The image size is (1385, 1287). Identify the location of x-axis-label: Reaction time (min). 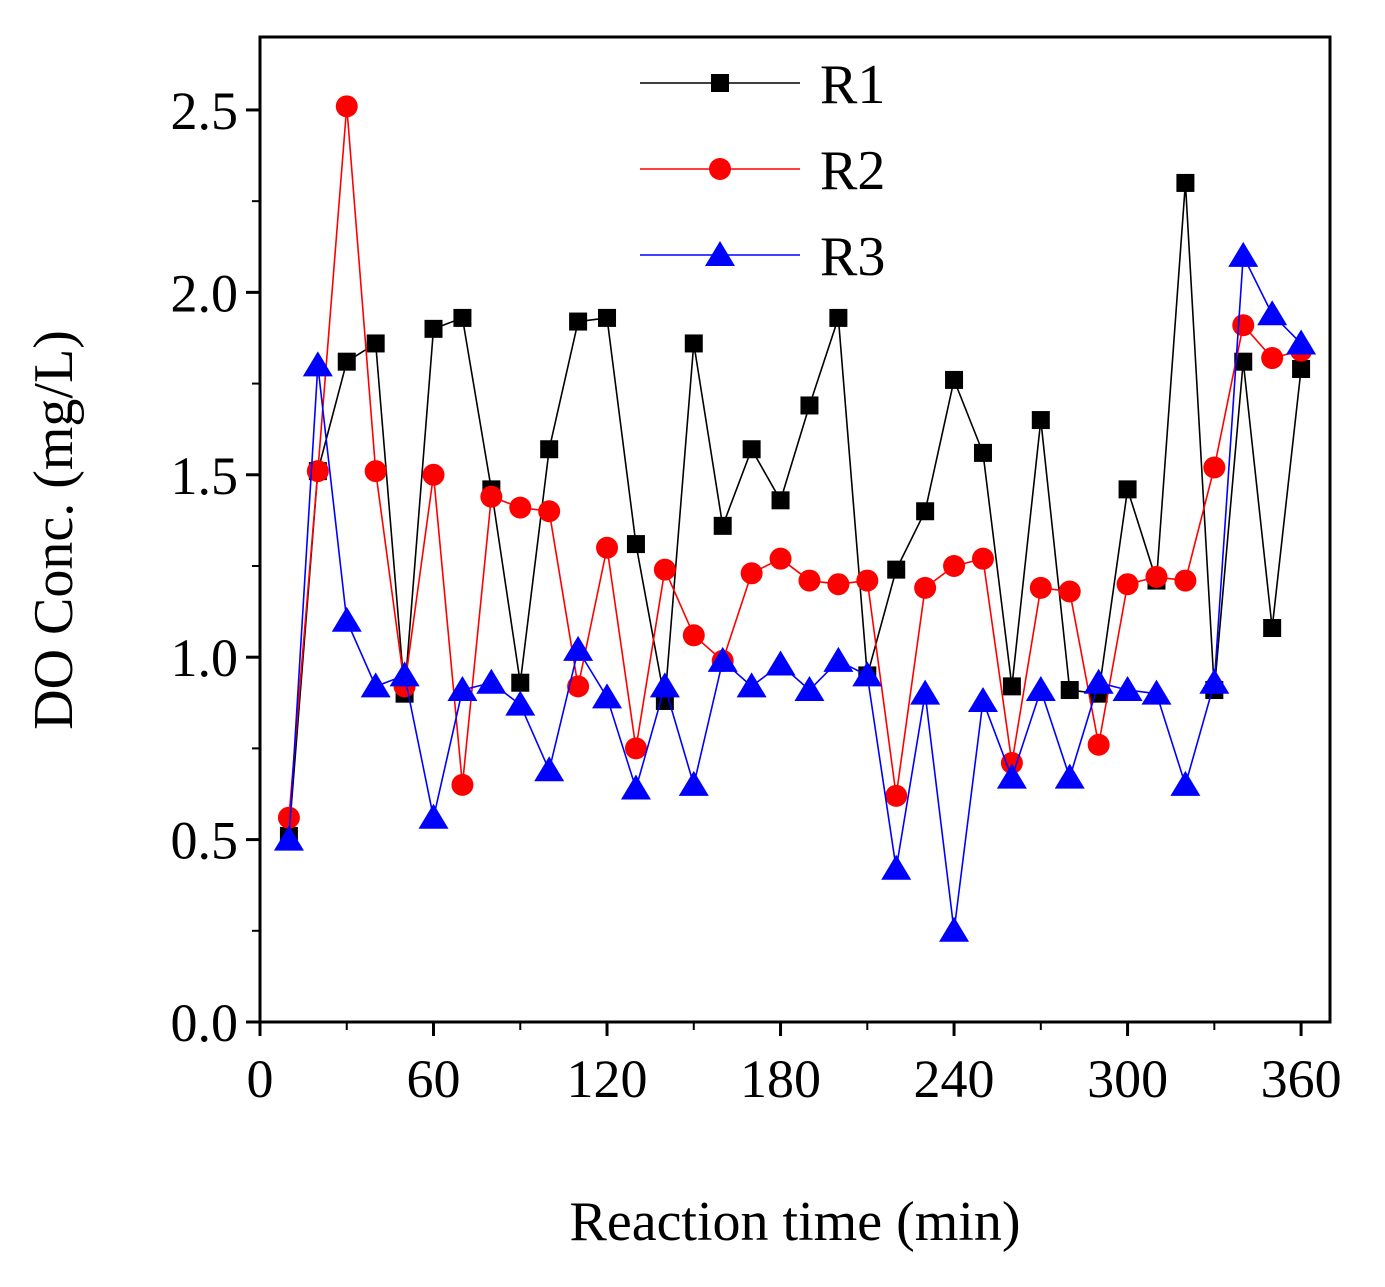
(795, 1222).